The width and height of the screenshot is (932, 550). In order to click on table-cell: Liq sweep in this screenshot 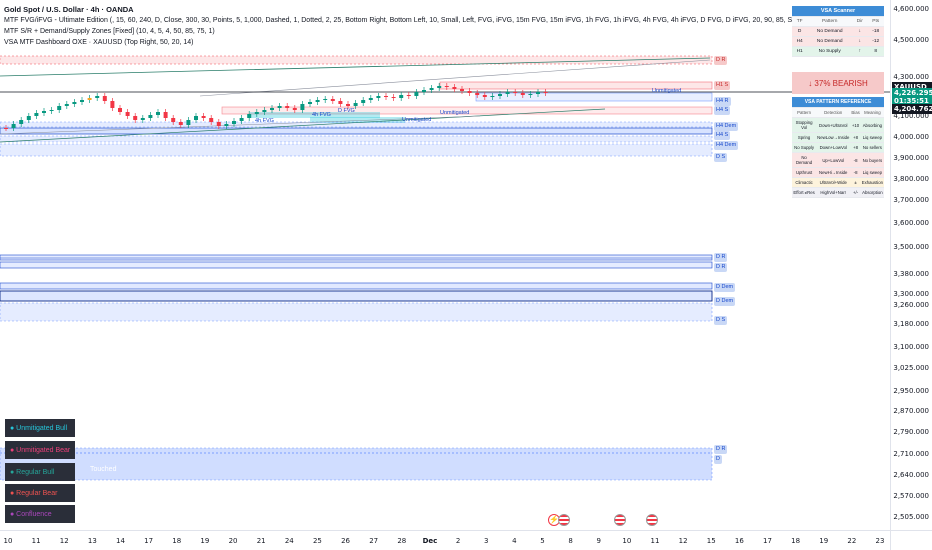, I will do `click(872, 172)`.